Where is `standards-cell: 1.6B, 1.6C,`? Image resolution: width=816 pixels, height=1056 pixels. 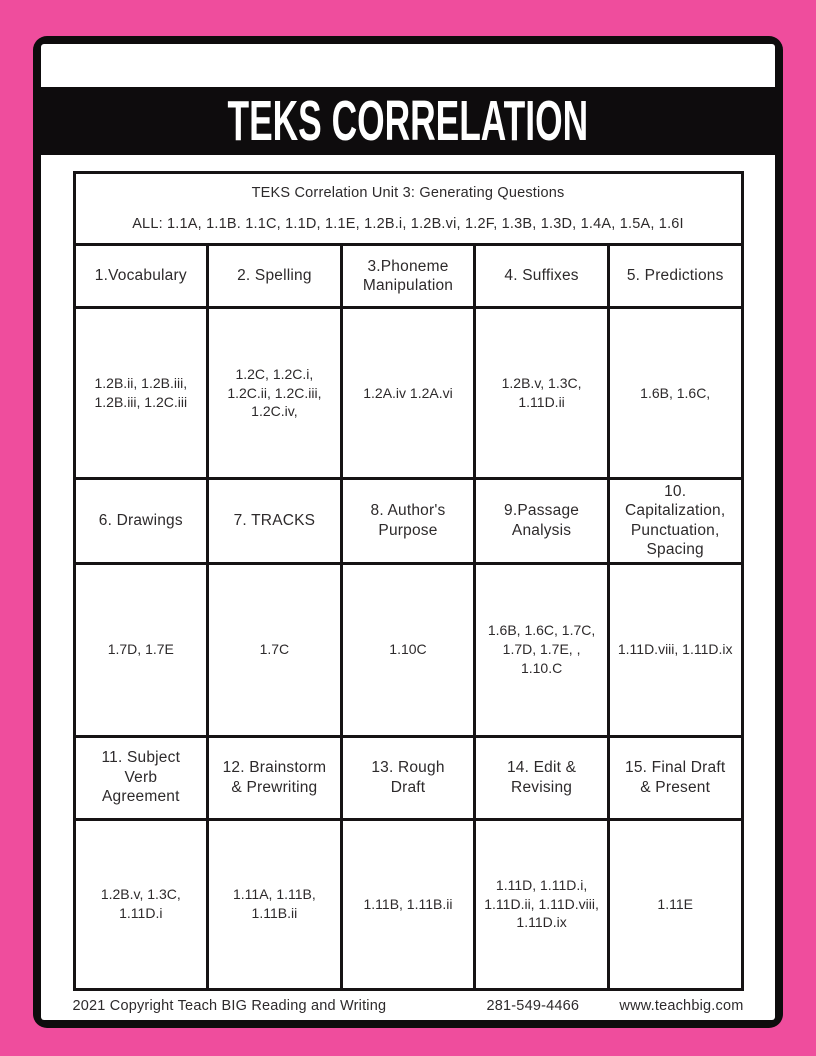
standards-cell: 1.6B, 1.6C, is located at coordinates (675, 393).